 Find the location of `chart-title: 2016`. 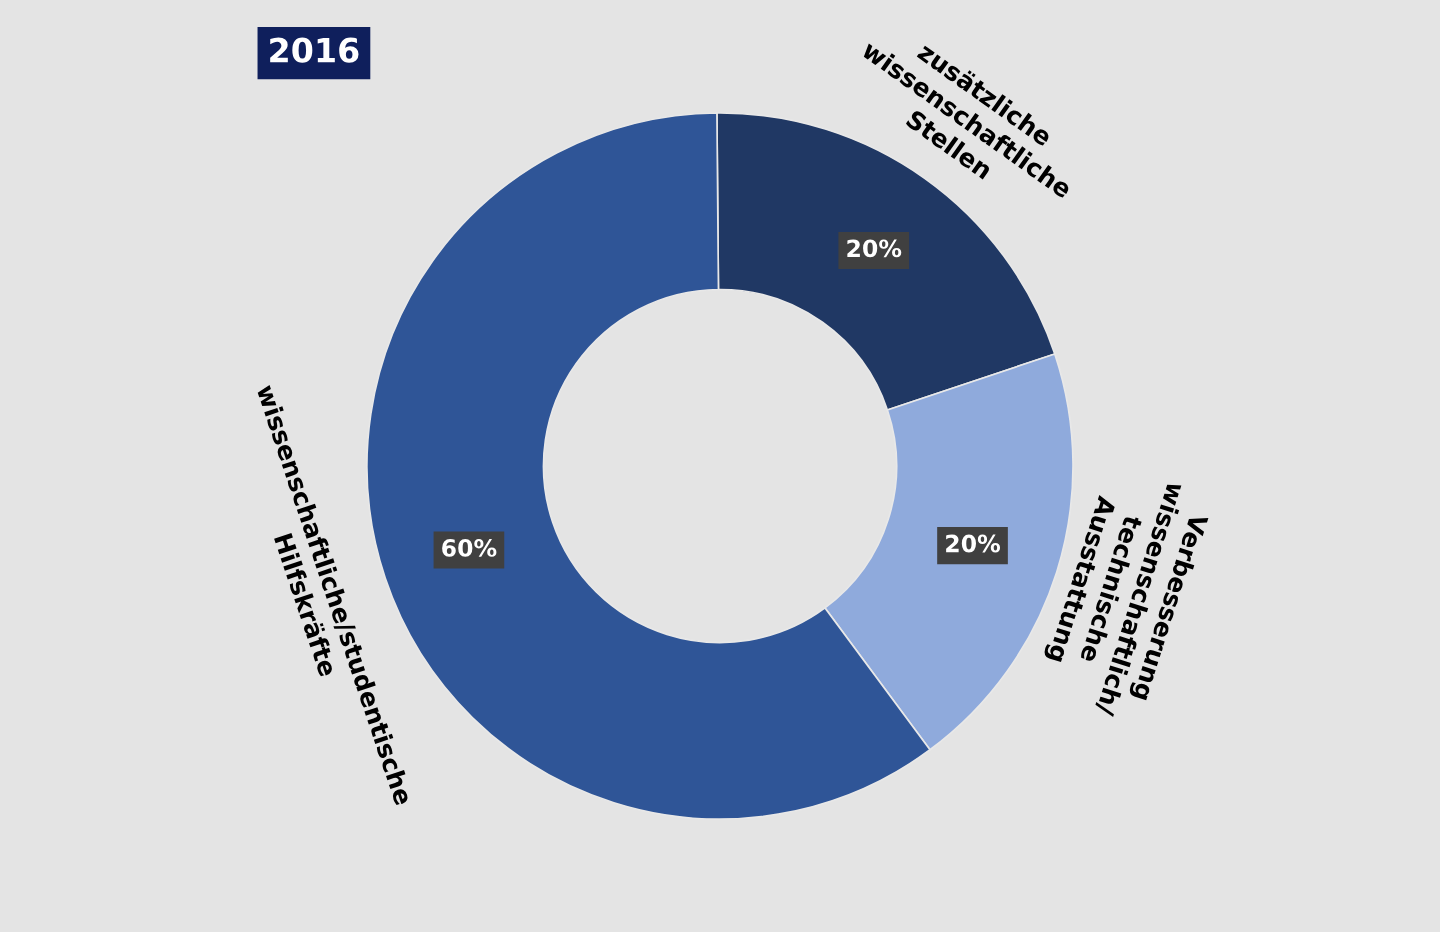

chart-title: 2016 is located at coordinates (314, 50).